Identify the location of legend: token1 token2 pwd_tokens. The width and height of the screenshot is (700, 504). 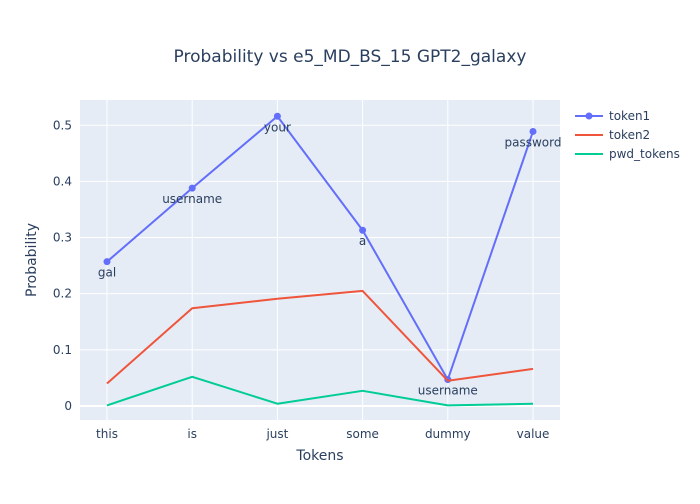
(627, 135).